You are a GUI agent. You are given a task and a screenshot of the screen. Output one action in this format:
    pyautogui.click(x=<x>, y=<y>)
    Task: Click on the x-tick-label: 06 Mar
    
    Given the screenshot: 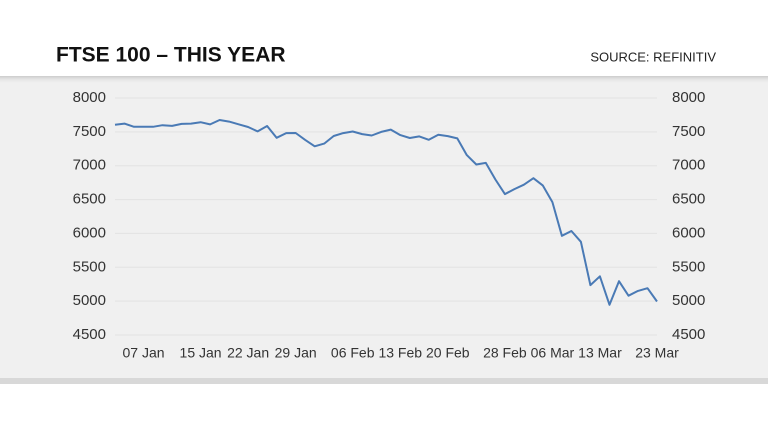 What is the action you would take?
    pyautogui.click(x=553, y=353)
    